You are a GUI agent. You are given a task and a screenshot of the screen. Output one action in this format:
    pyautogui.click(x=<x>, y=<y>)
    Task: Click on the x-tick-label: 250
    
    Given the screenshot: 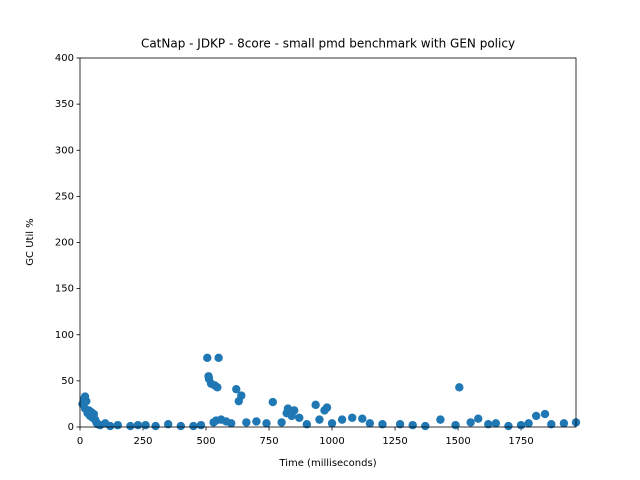 What is the action you would take?
    pyautogui.click(x=142, y=441)
    